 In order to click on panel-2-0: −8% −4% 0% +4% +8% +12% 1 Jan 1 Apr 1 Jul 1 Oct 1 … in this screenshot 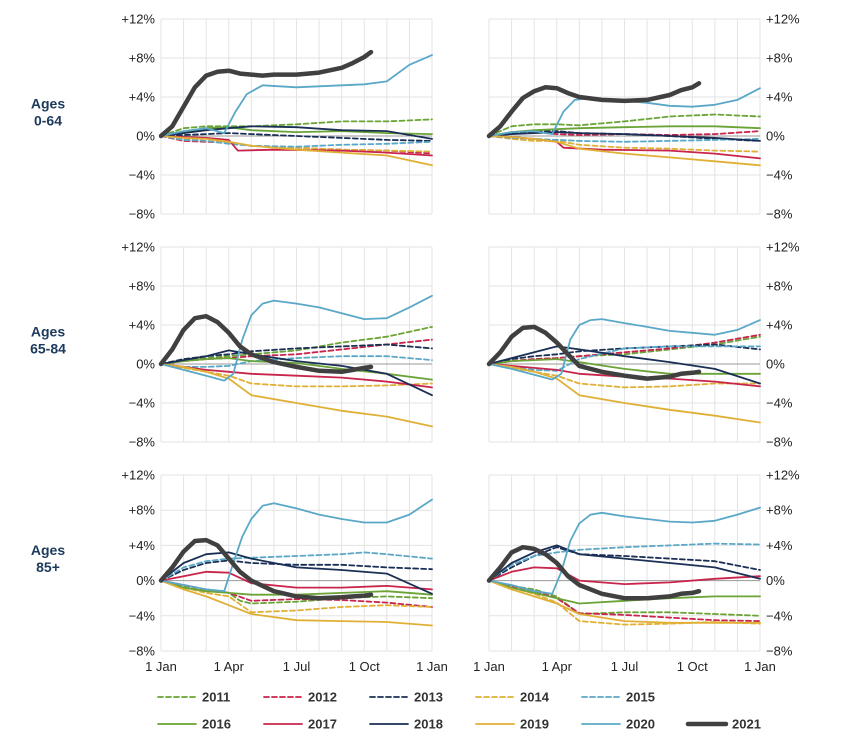, I will do `click(284, 571)`.